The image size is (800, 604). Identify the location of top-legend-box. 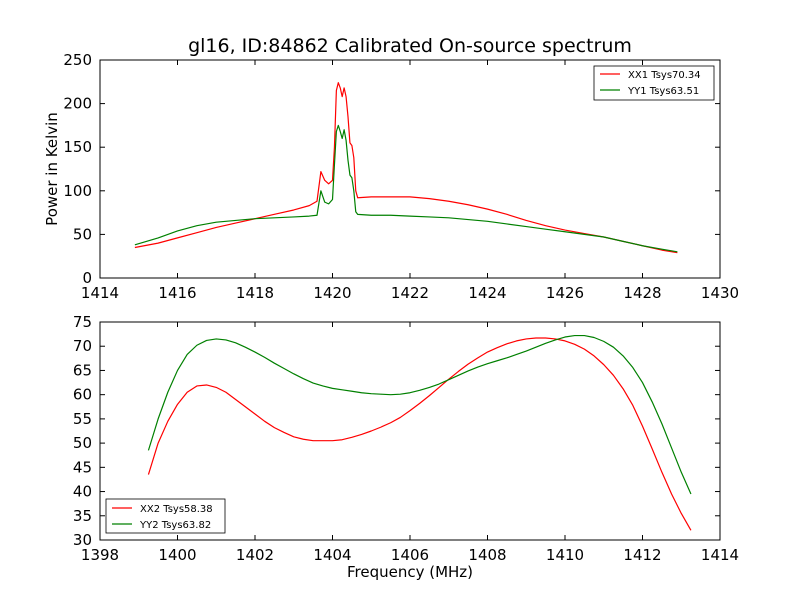
(654, 83).